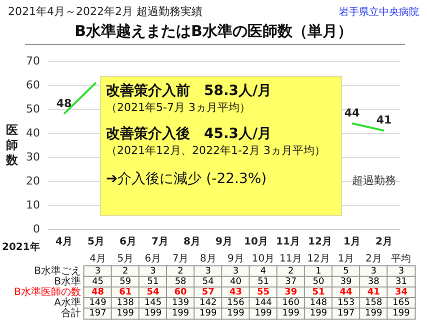 The width and height of the screenshot is (427, 320). What do you see at coordinates (97, 313) in the screenshot?
I see `data-label: 197` at bounding box center [97, 313].